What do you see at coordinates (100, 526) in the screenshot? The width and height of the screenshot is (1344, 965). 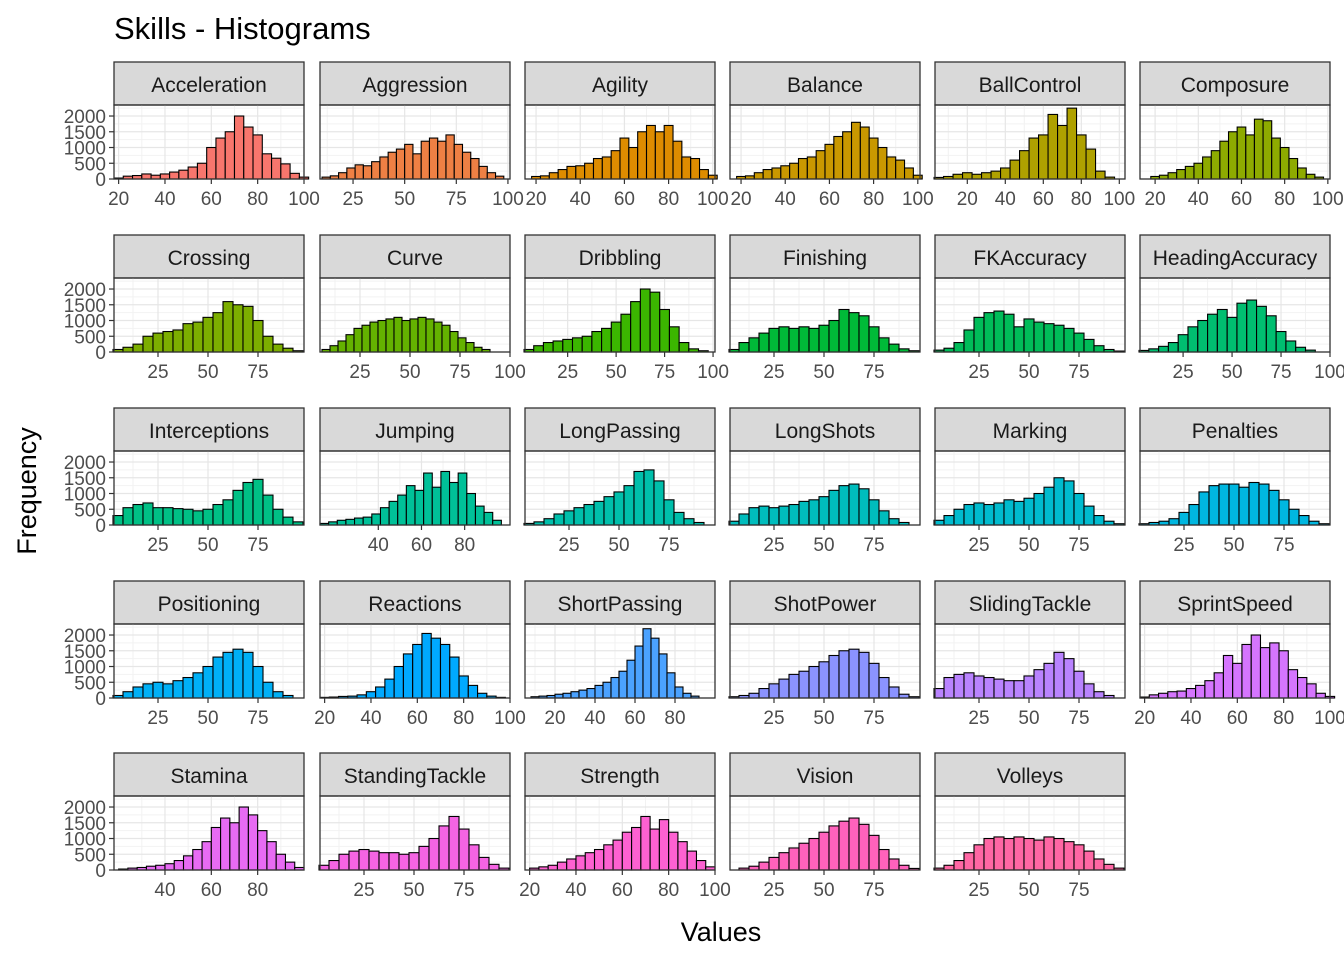 I see `y-tick-label: 0` at bounding box center [100, 526].